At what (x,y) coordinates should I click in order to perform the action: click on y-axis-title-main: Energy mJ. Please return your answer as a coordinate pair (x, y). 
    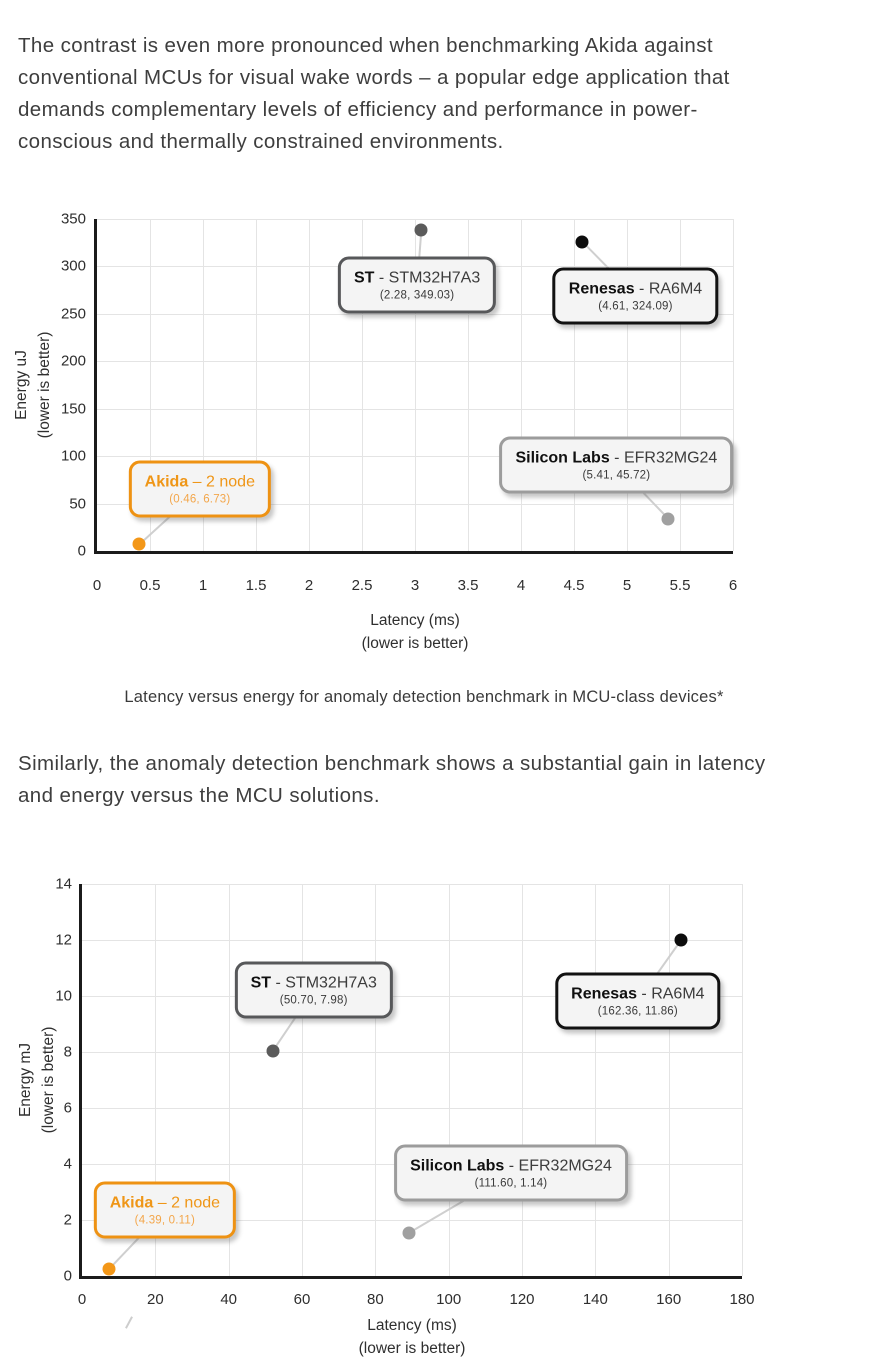
    Looking at the image, I should click on (25, 1080).